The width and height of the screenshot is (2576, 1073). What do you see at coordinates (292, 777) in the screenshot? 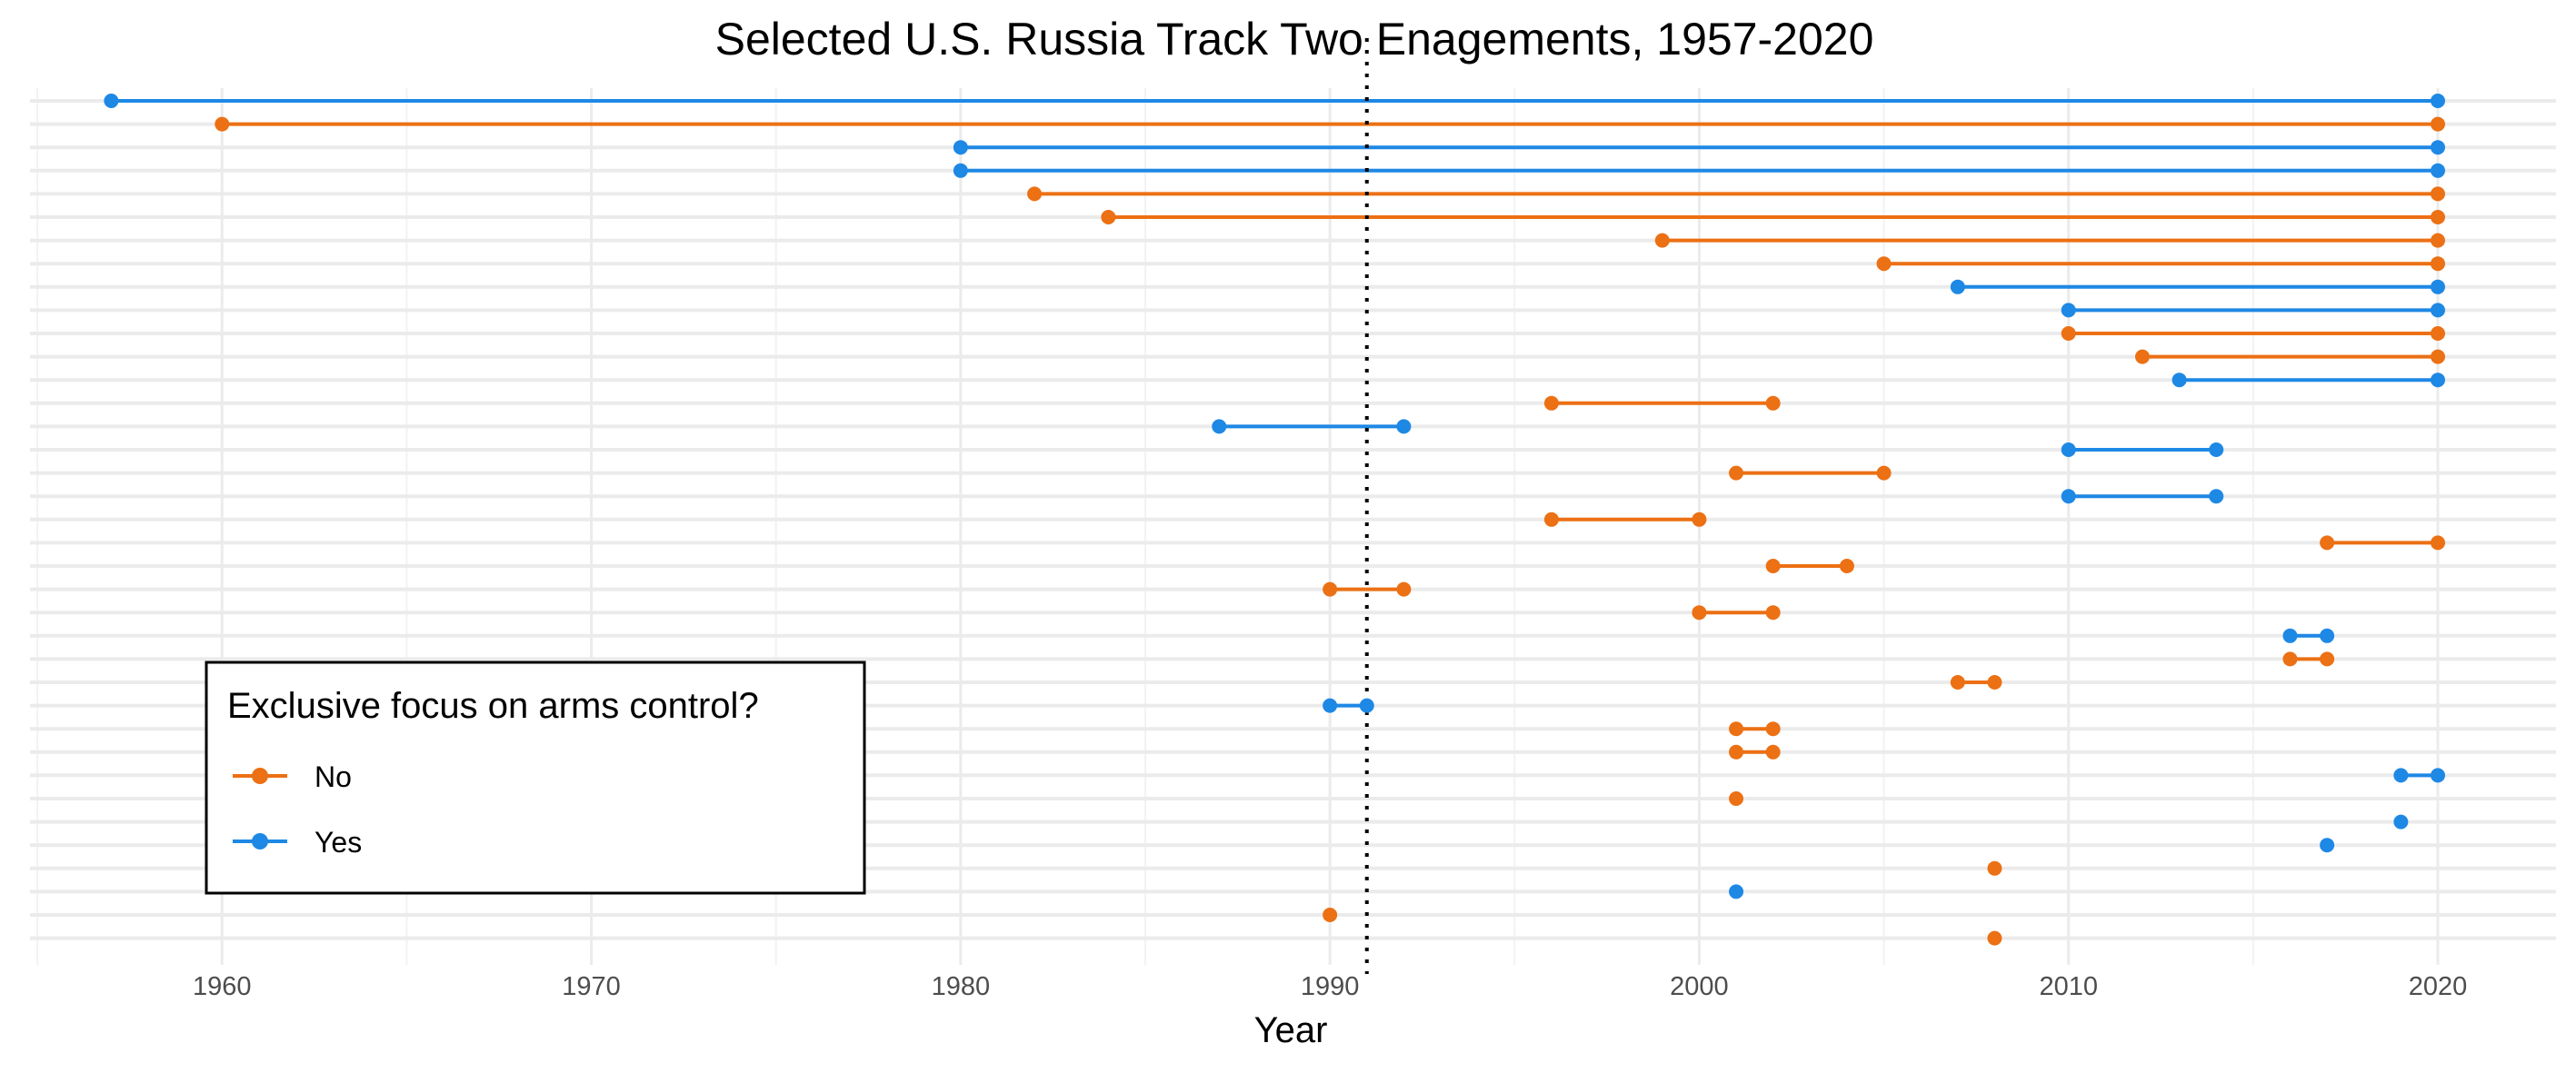
I see `legend-entry-no: No` at bounding box center [292, 777].